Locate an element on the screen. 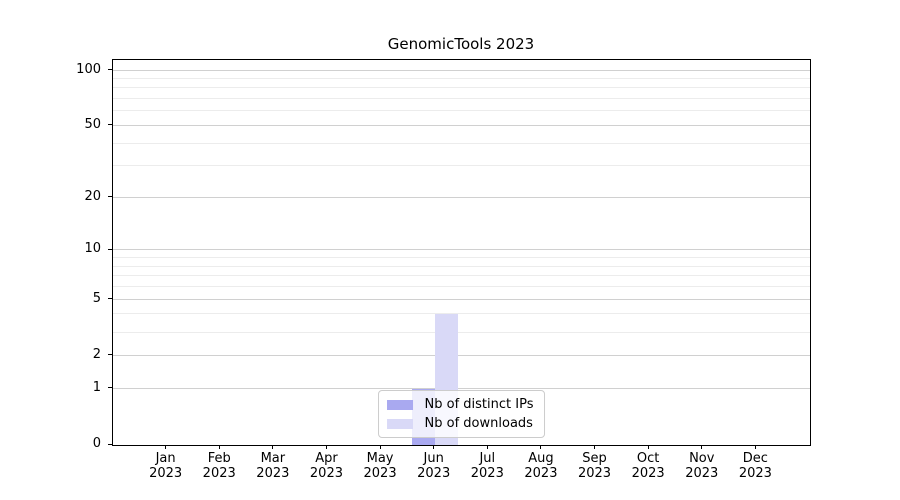 This screenshot has height=500, width=900. x-tick-month: Mar is located at coordinates (273, 458).